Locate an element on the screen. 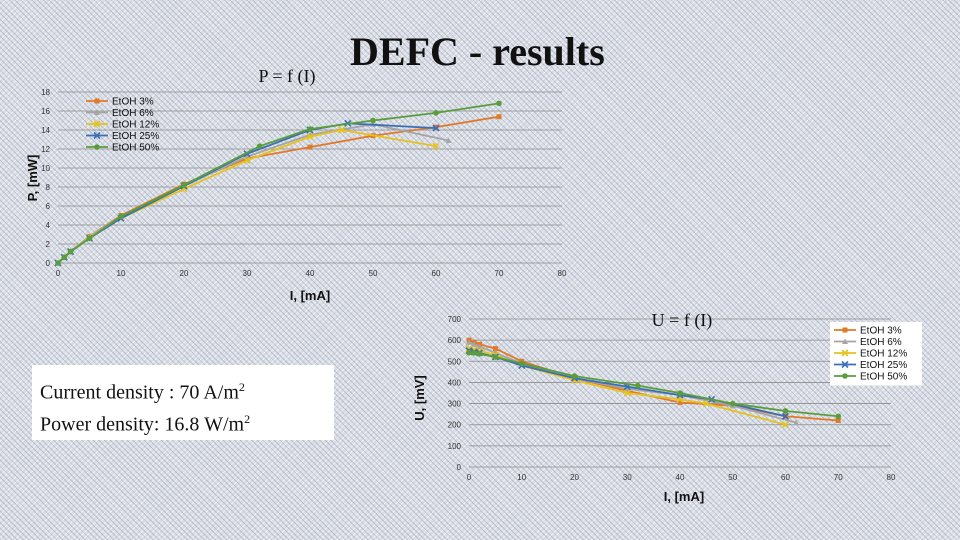 This screenshot has height=540, width=960. y-tick-label: 600 is located at coordinates (455, 340).